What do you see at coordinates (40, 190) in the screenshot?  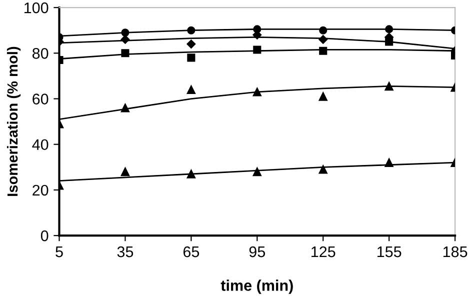 I see `y-tick-label: 20` at bounding box center [40, 190].